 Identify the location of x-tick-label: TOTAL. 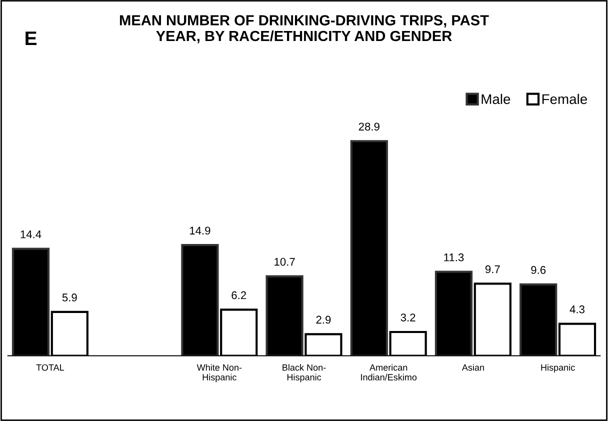
(50, 367).